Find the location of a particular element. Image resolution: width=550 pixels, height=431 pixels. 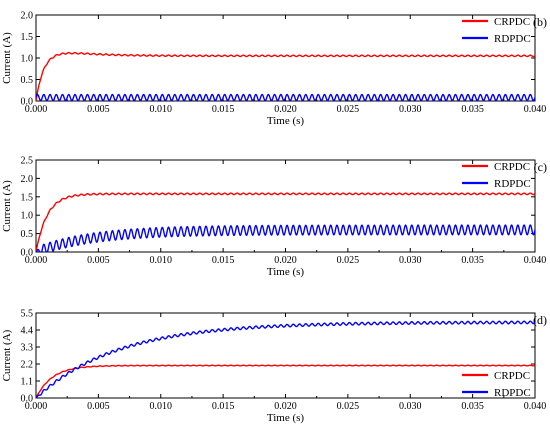

y-tick-label: 4.4 is located at coordinates (27, 331).